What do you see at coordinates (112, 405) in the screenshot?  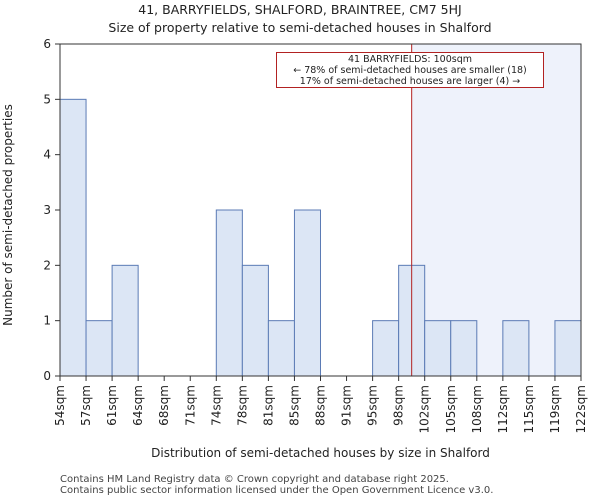 I see `x-tick-label: 61sqm` at bounding box center [112, 405].